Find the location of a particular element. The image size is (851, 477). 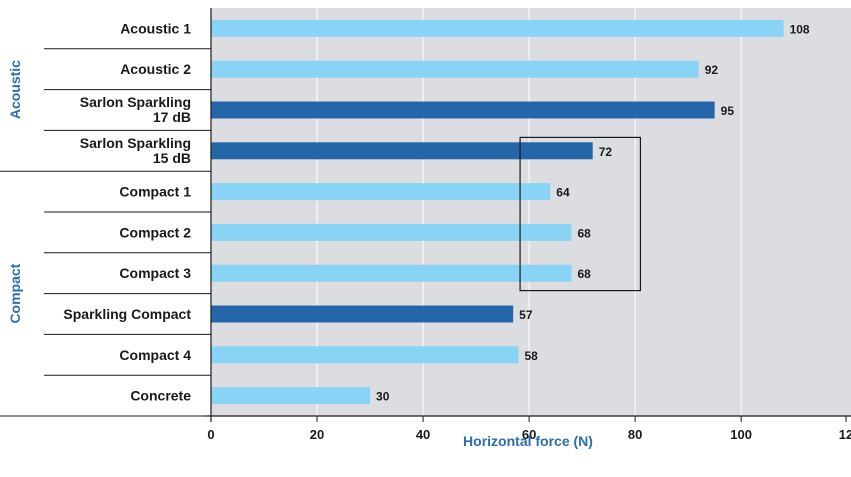

group-label: Acoustic is located at coordinates (15, 89).